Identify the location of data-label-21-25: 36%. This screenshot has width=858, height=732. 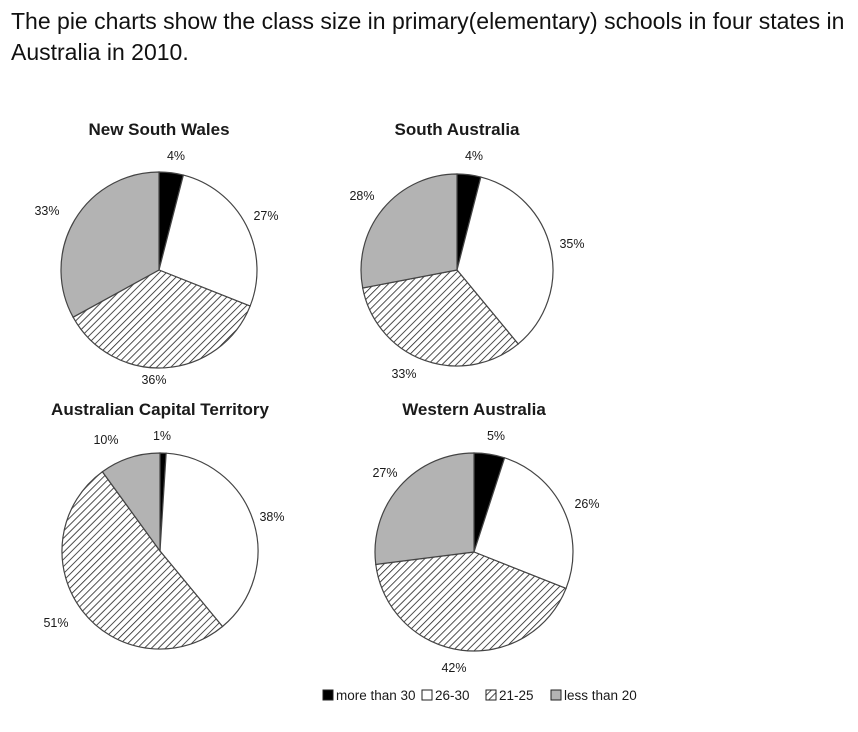
(153, 380).